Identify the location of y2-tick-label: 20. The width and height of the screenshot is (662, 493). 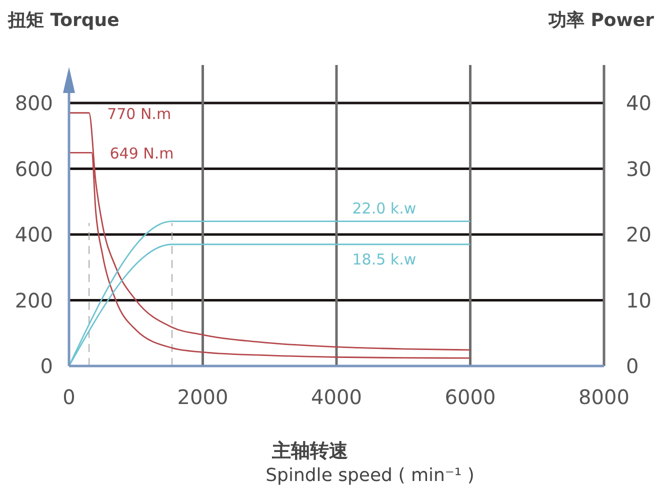
(639, 234).